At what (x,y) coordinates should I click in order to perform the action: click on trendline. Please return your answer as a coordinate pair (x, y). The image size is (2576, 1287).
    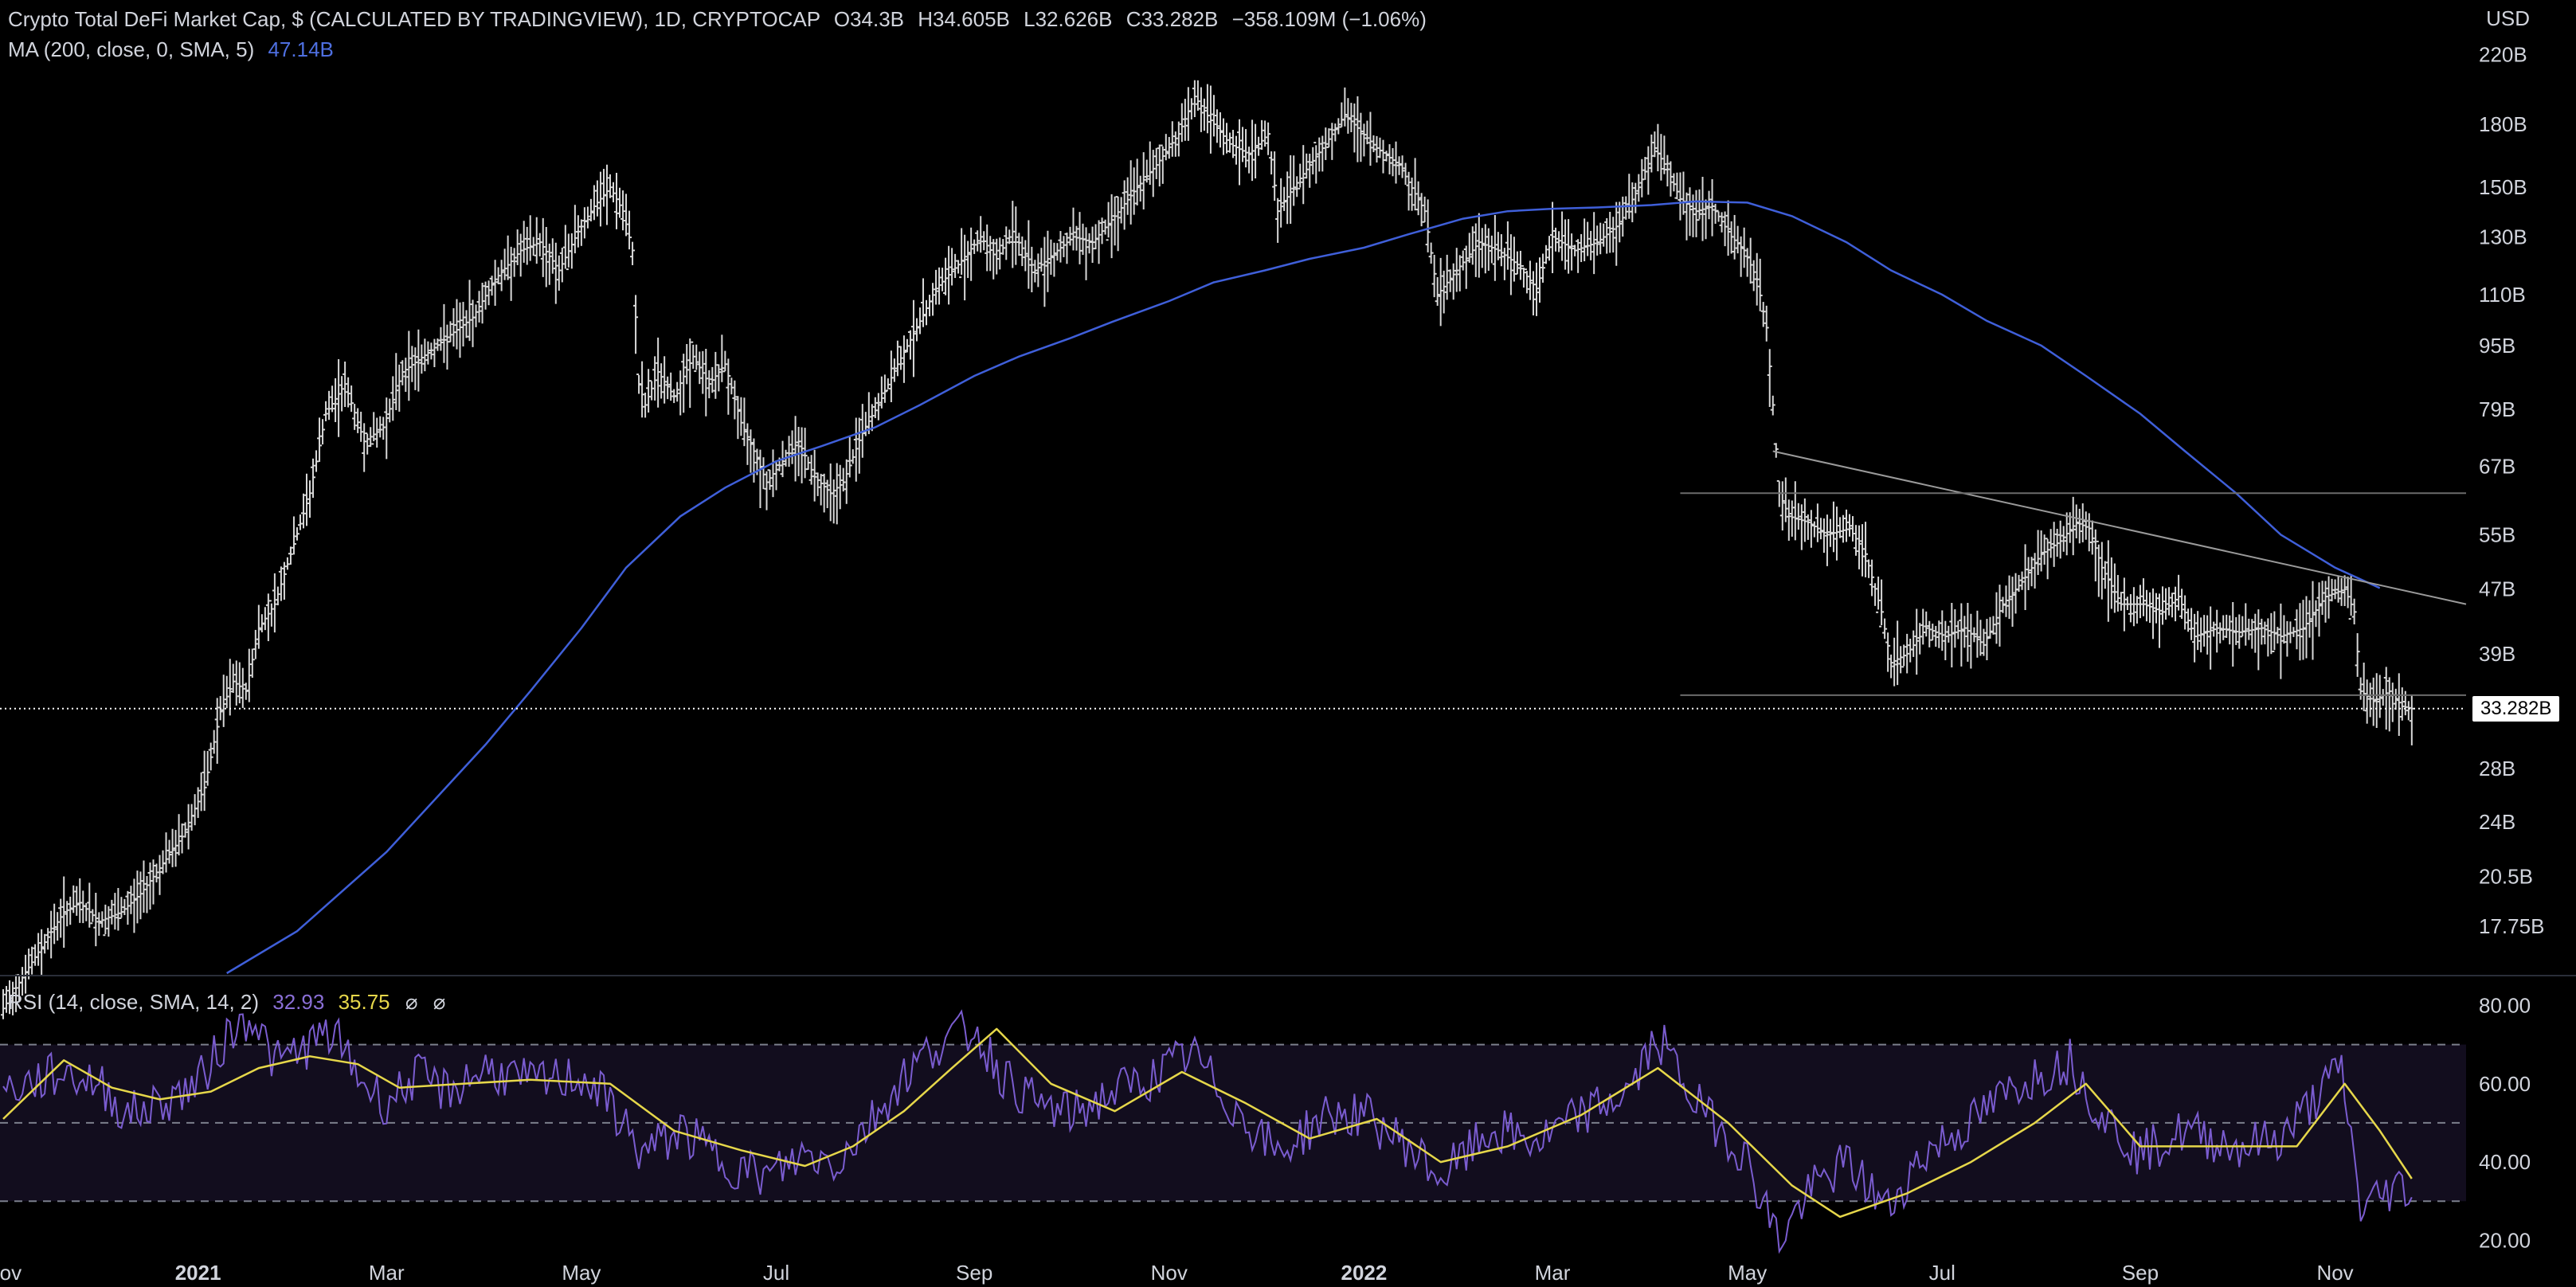
    Looking at the image, I should click on (2119, 527).